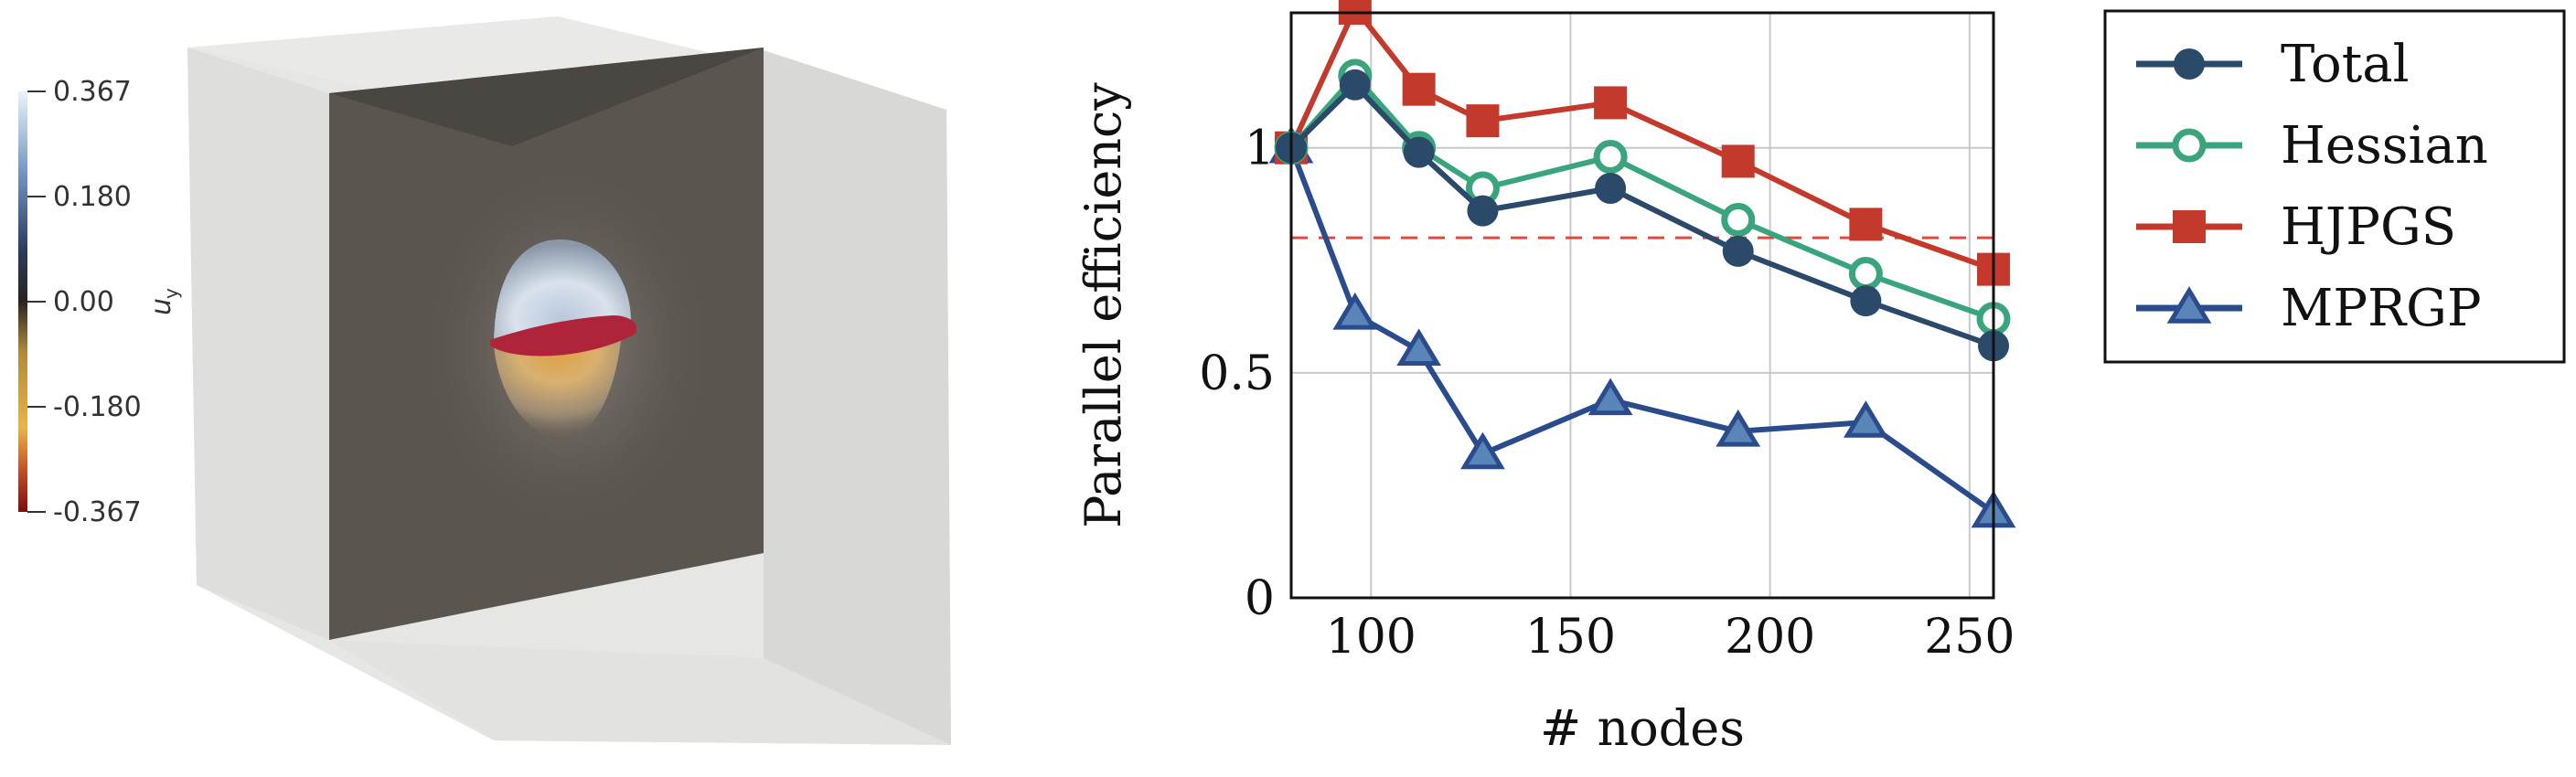 The image size is (2576, 777). Describe the element at coordinates (1260, 149) in the screenshot. I see `y-tick-label: 1` at that location.